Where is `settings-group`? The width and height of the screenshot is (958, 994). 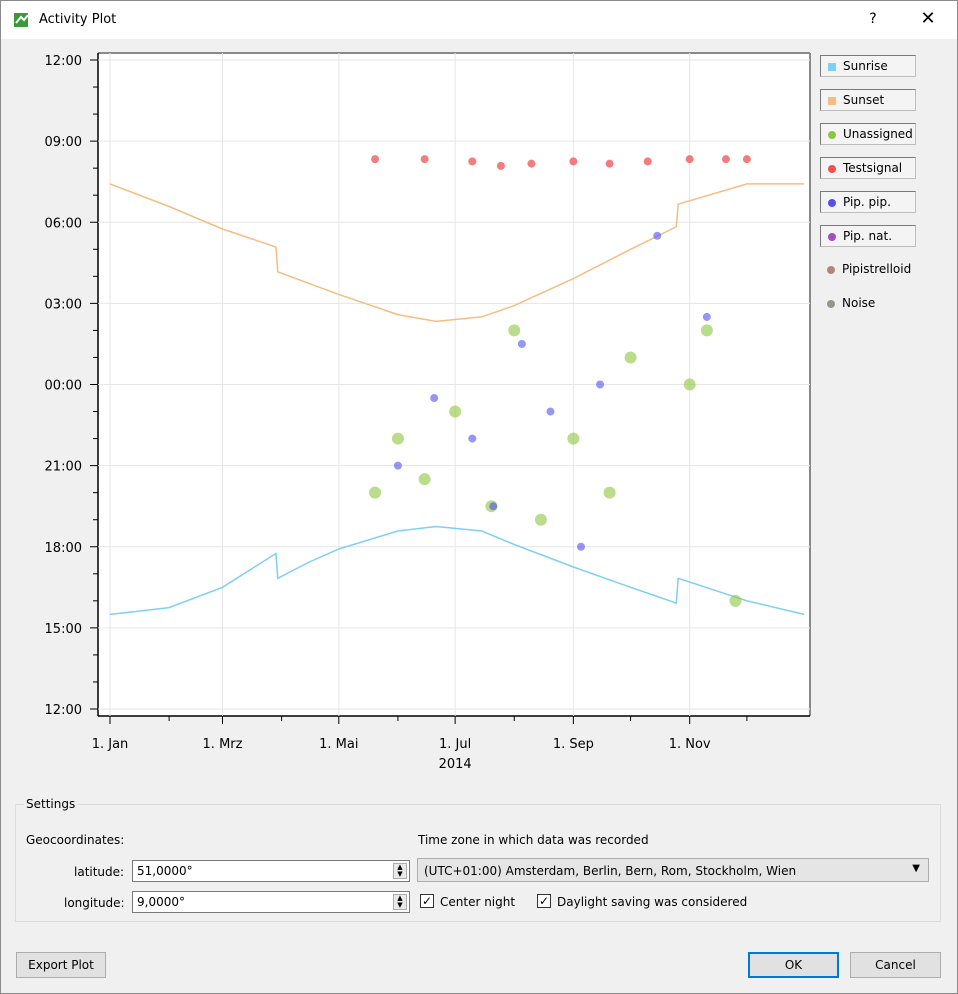 settings-group is located at coordinates (478, 863).